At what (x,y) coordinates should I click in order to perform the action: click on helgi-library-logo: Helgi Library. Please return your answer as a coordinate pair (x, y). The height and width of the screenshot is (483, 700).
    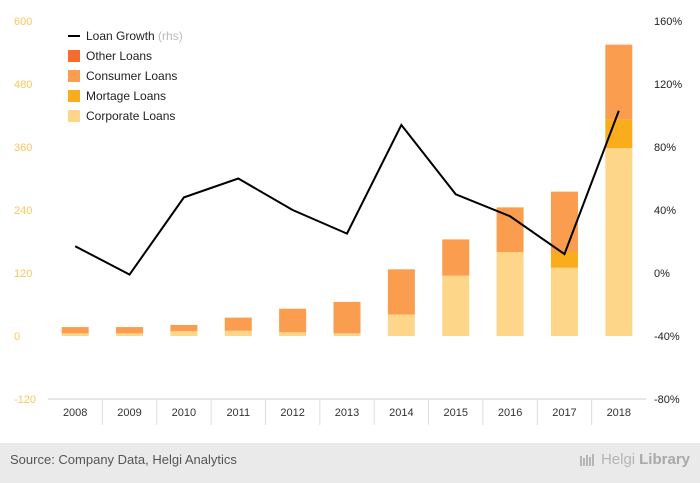
    Looking at the image, I should click on (634, 459).